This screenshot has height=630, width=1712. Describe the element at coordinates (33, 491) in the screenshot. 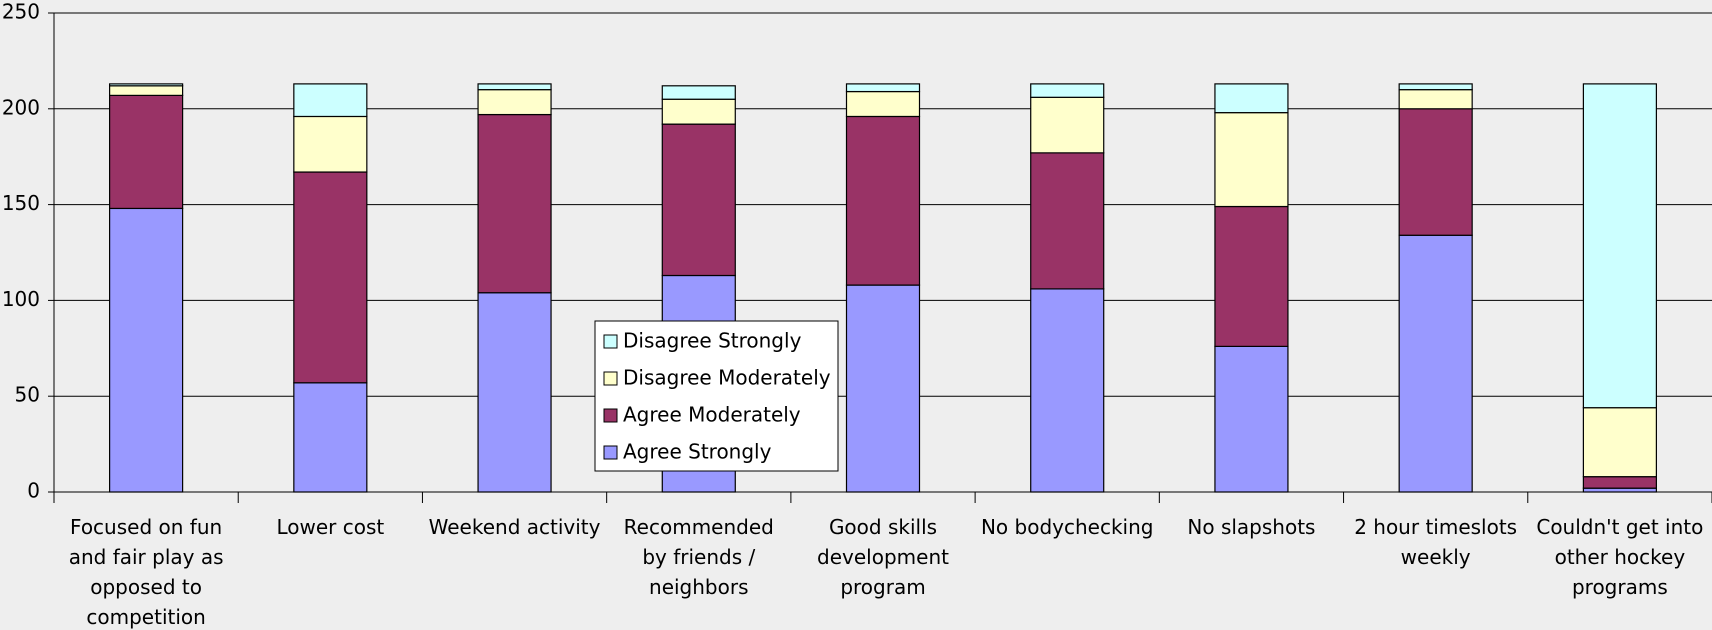

I see `y-tick-label: 0` at that location.